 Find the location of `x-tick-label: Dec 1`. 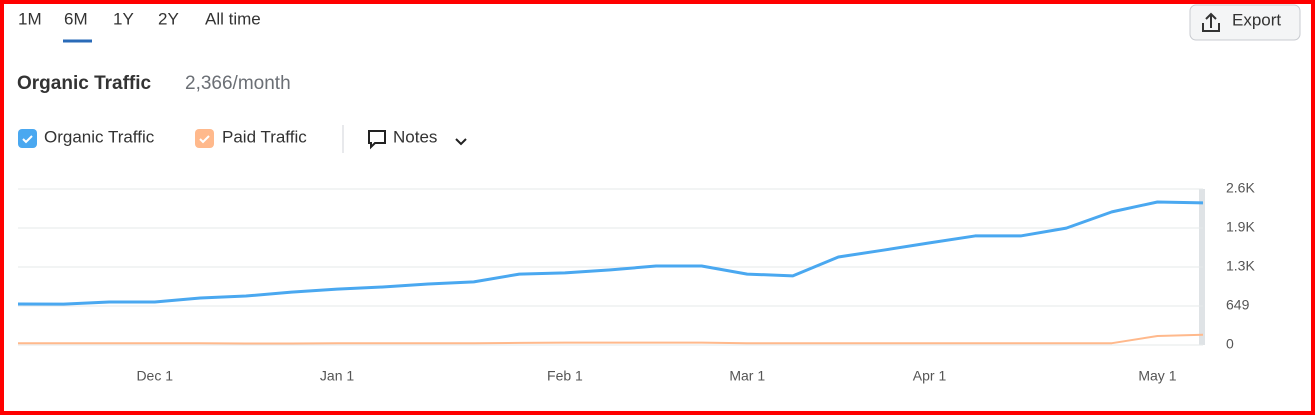

x-tick-label: Dec 1 is located at coordinates (154, 376).